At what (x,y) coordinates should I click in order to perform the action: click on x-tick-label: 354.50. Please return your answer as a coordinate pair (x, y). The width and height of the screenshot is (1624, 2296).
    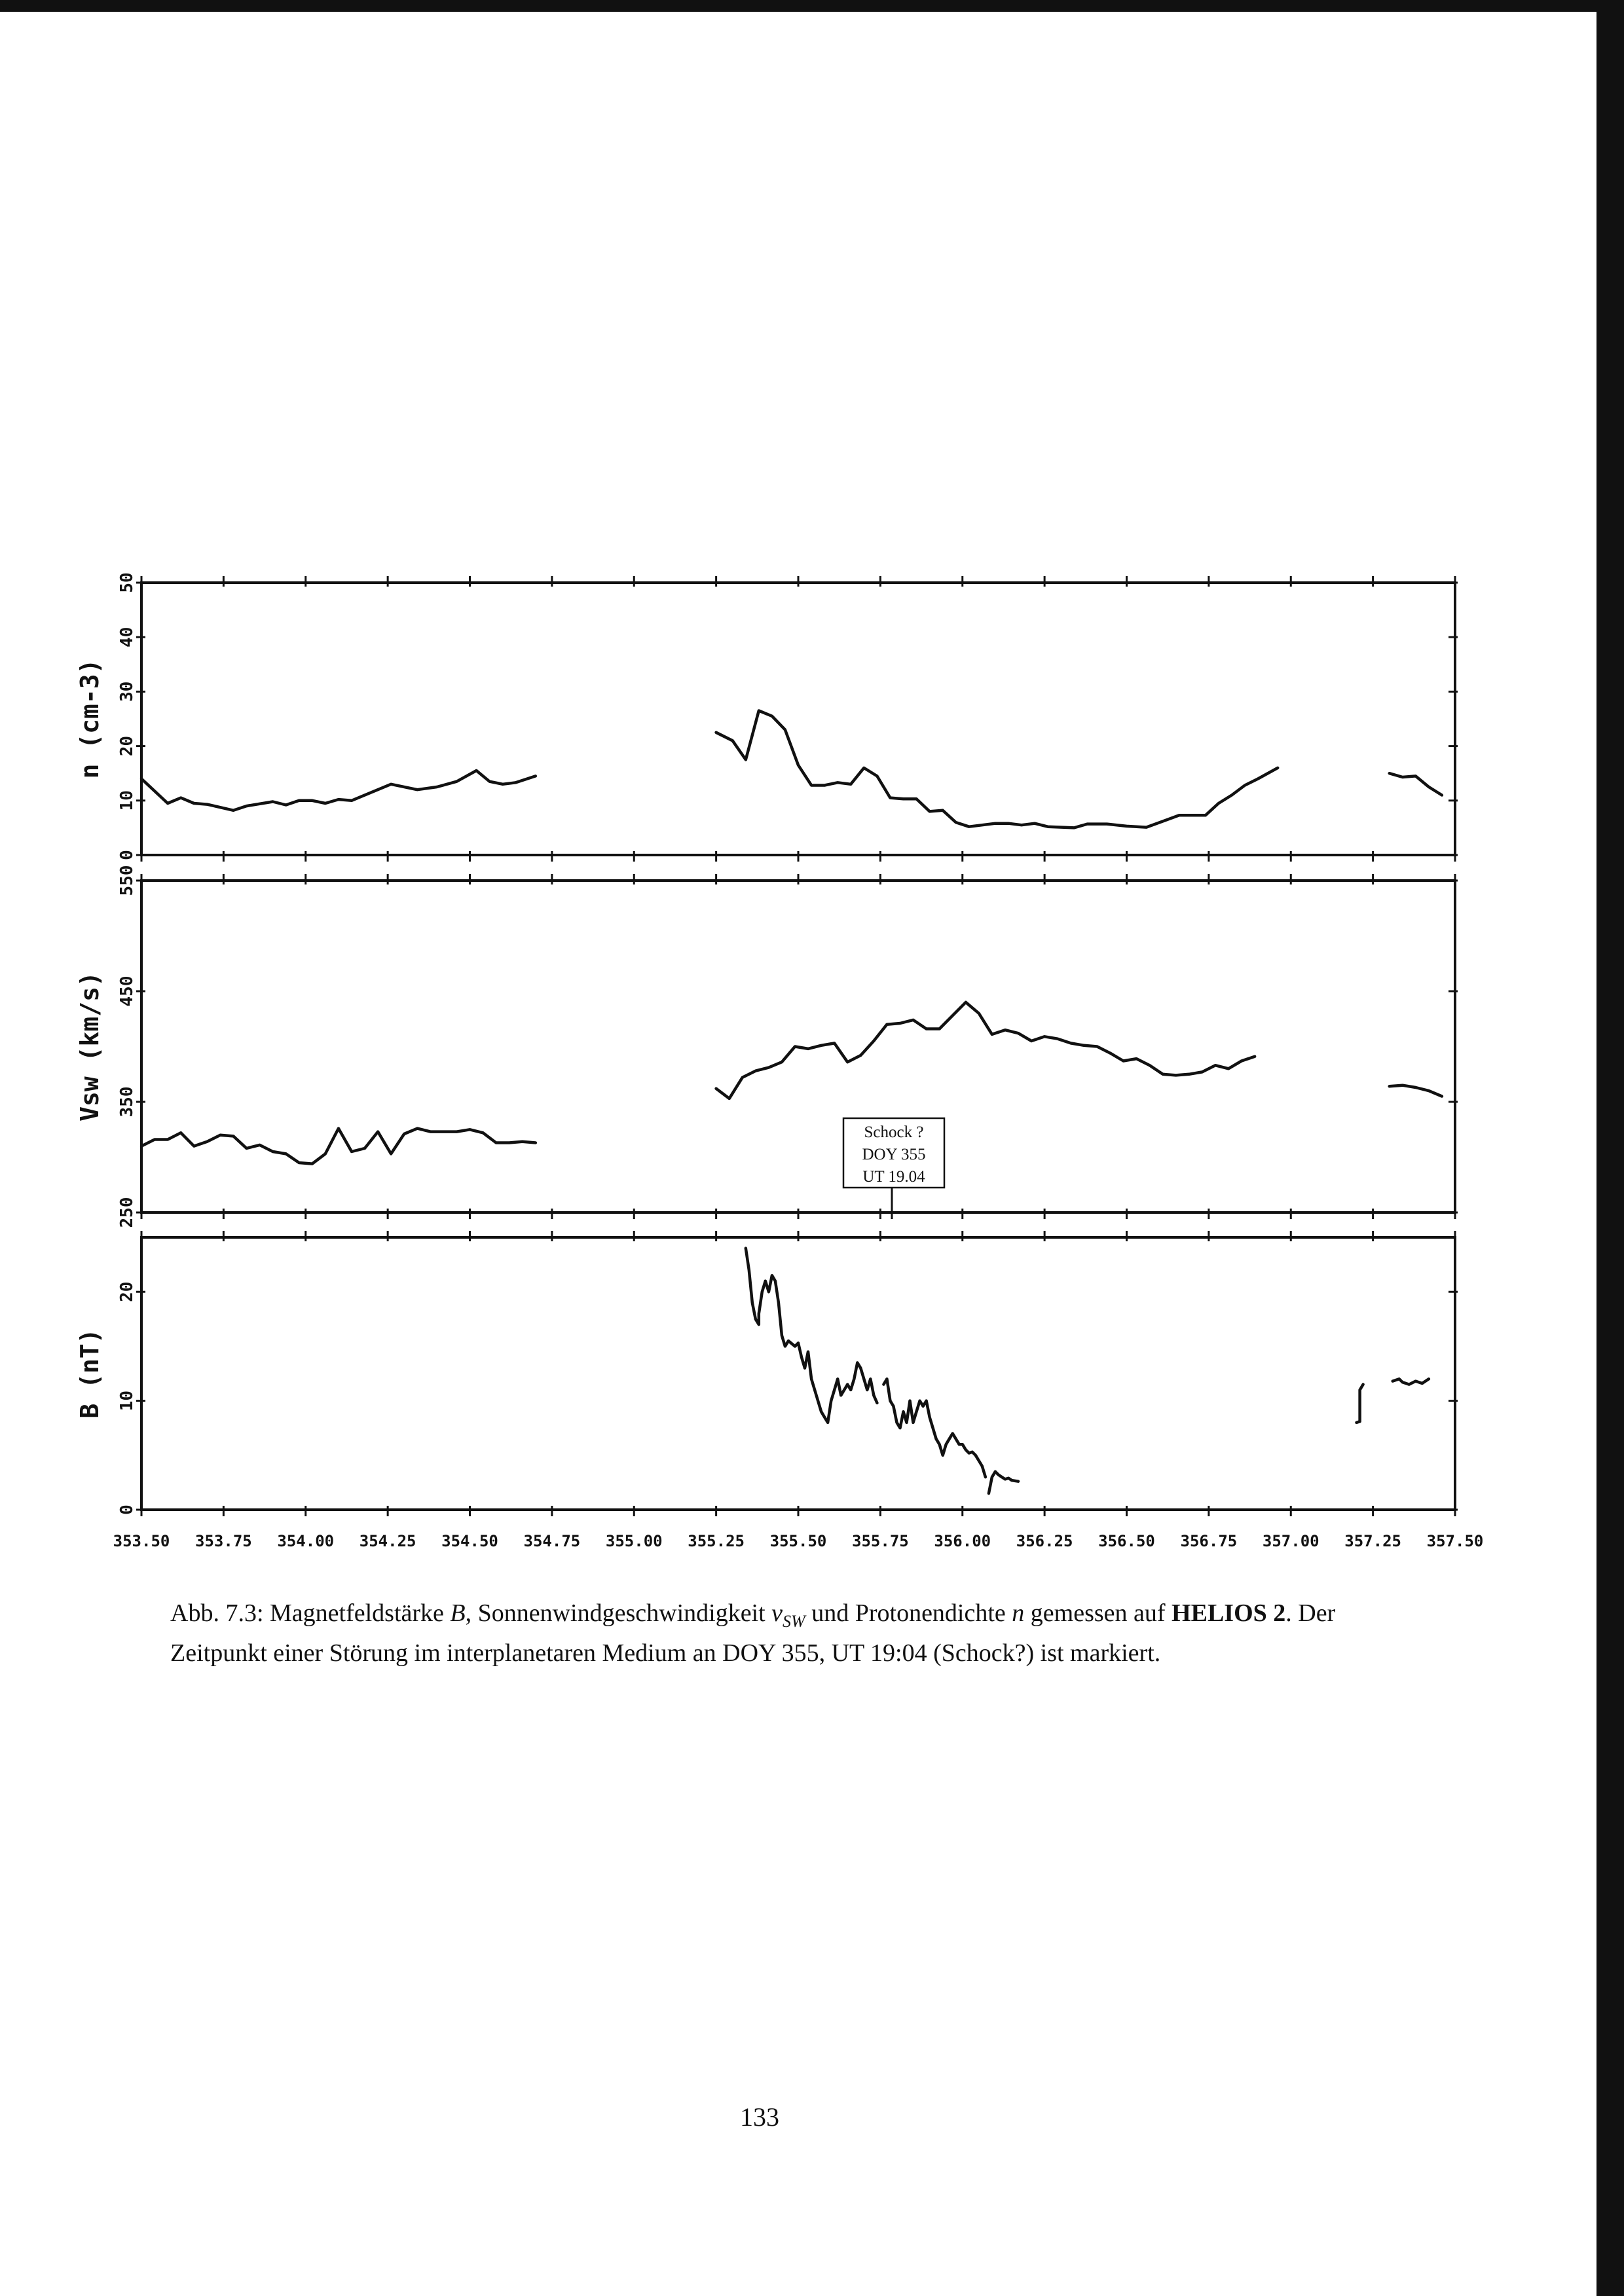
    Looking at the image, I should click on (469, 1541).